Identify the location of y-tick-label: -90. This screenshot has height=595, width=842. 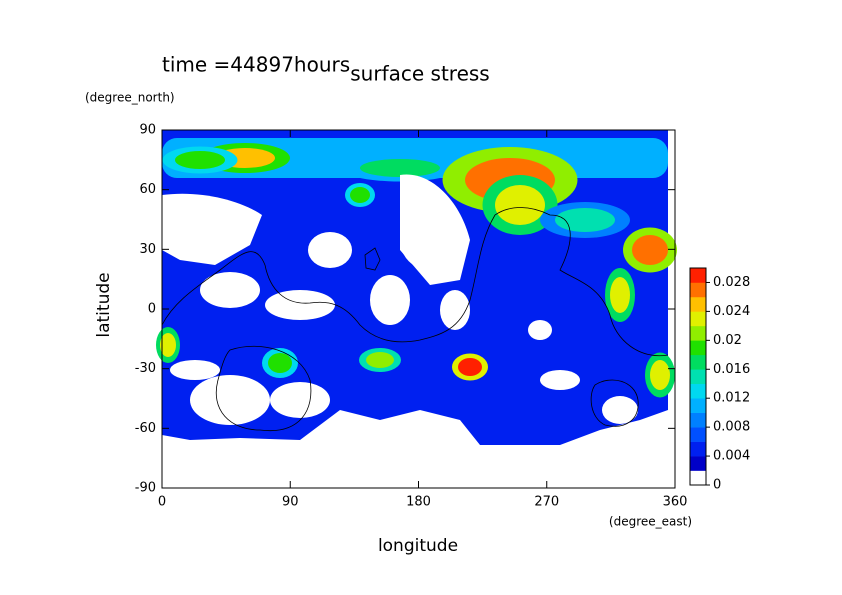
(145, 488).